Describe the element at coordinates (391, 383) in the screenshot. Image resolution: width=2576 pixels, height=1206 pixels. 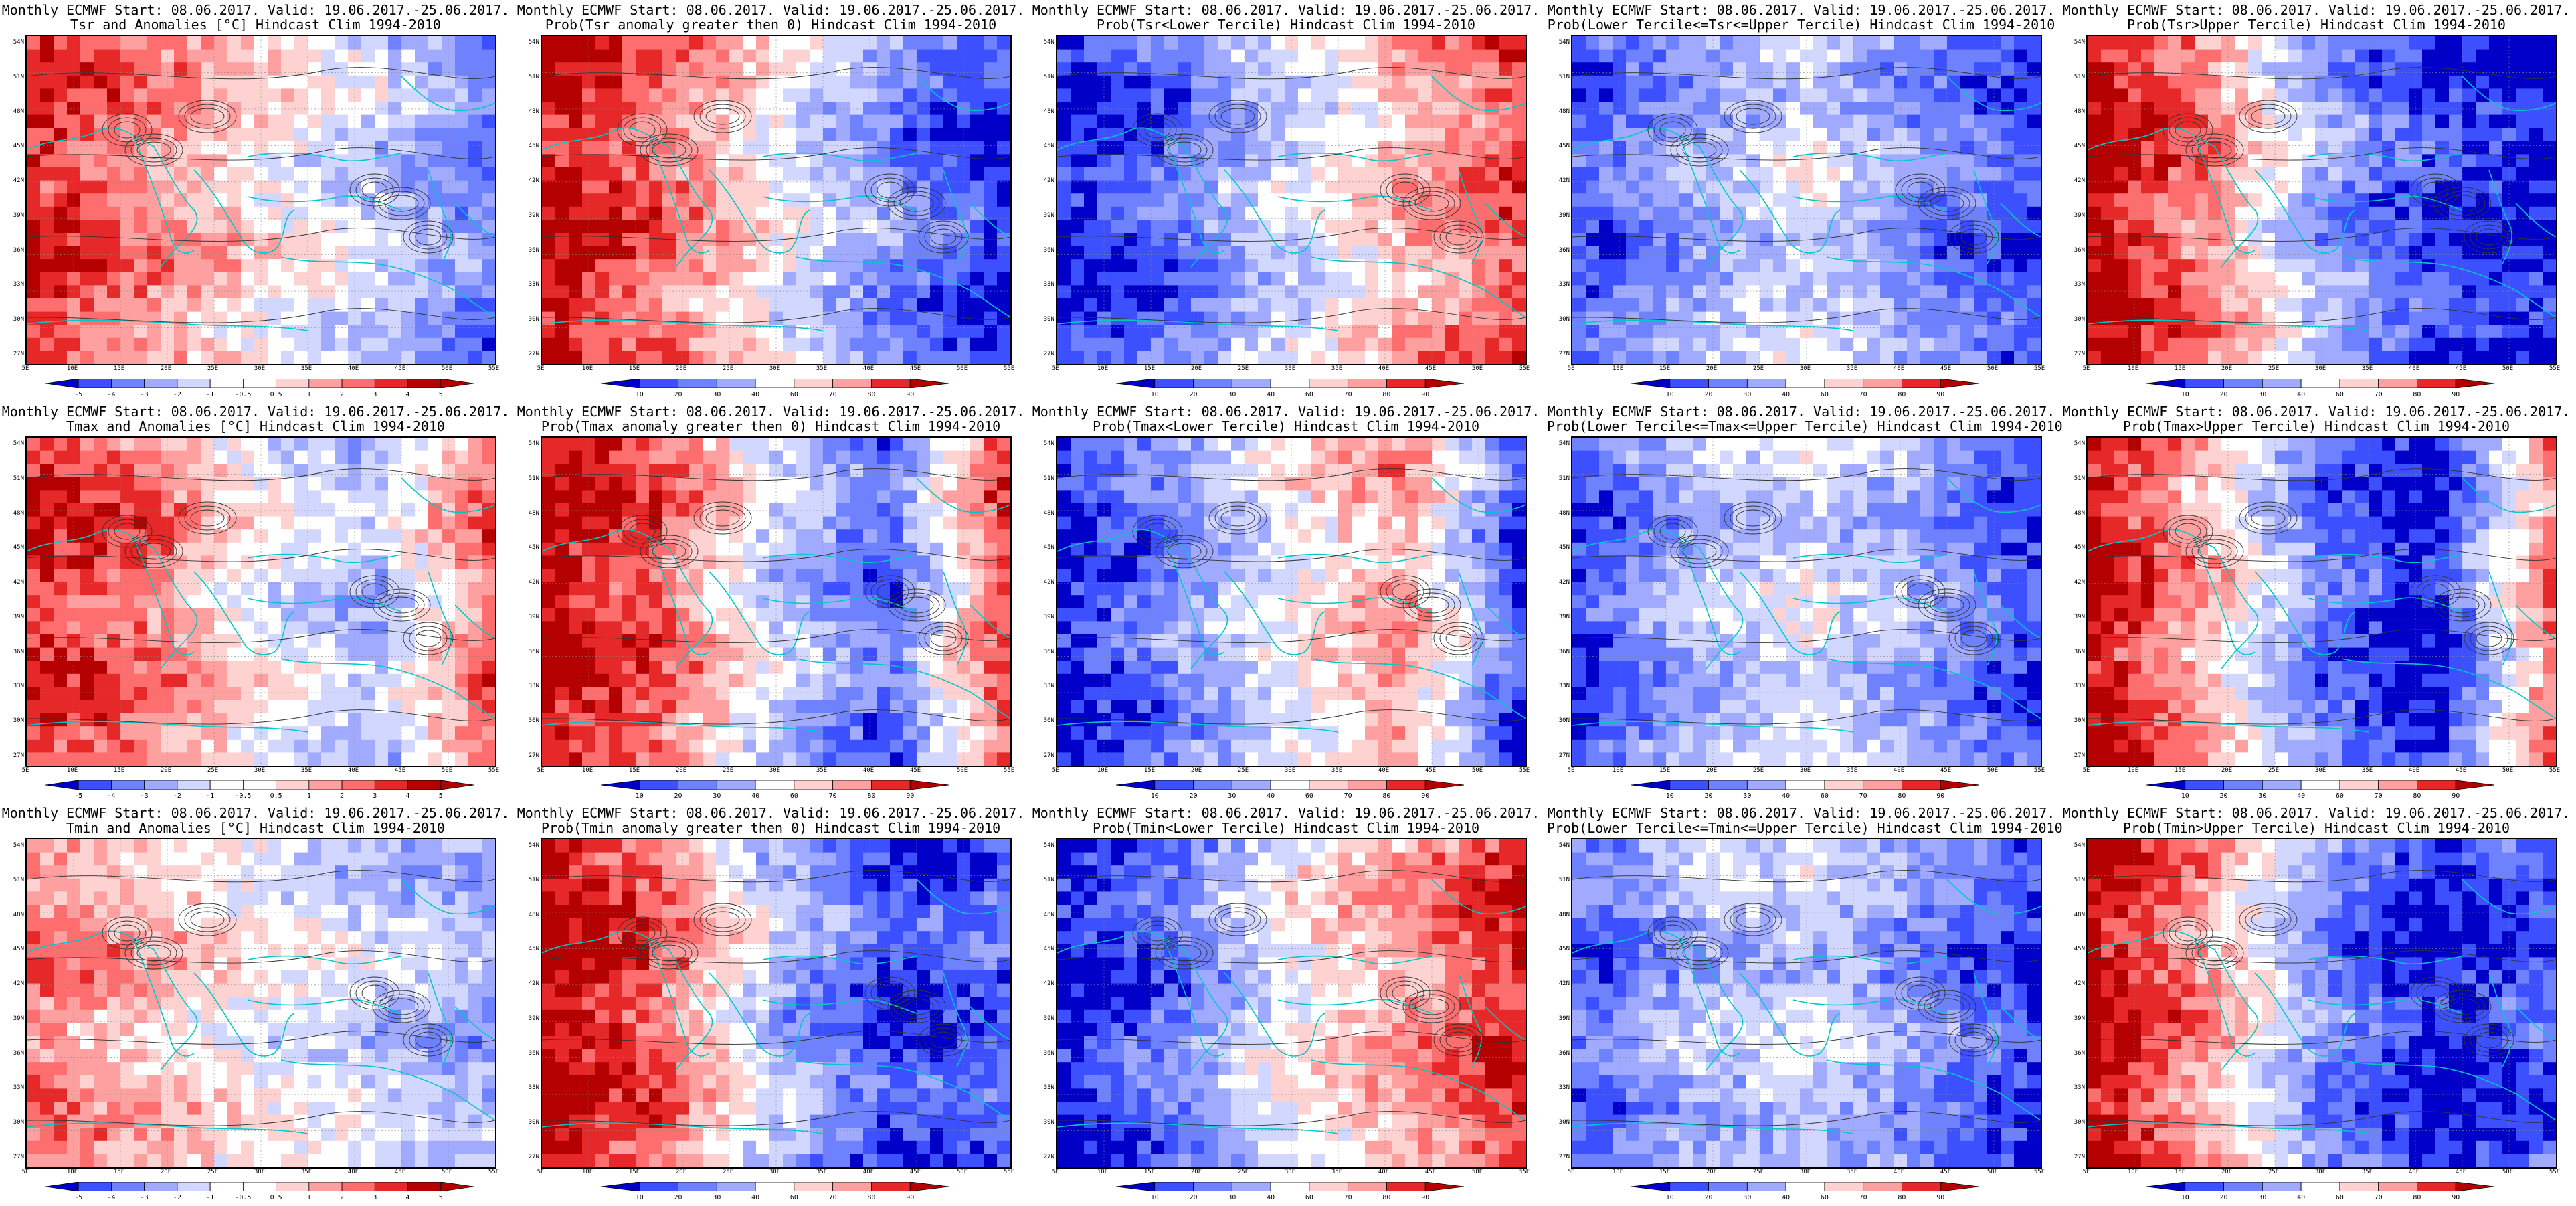
I see `colorbar-swatch` at that location.